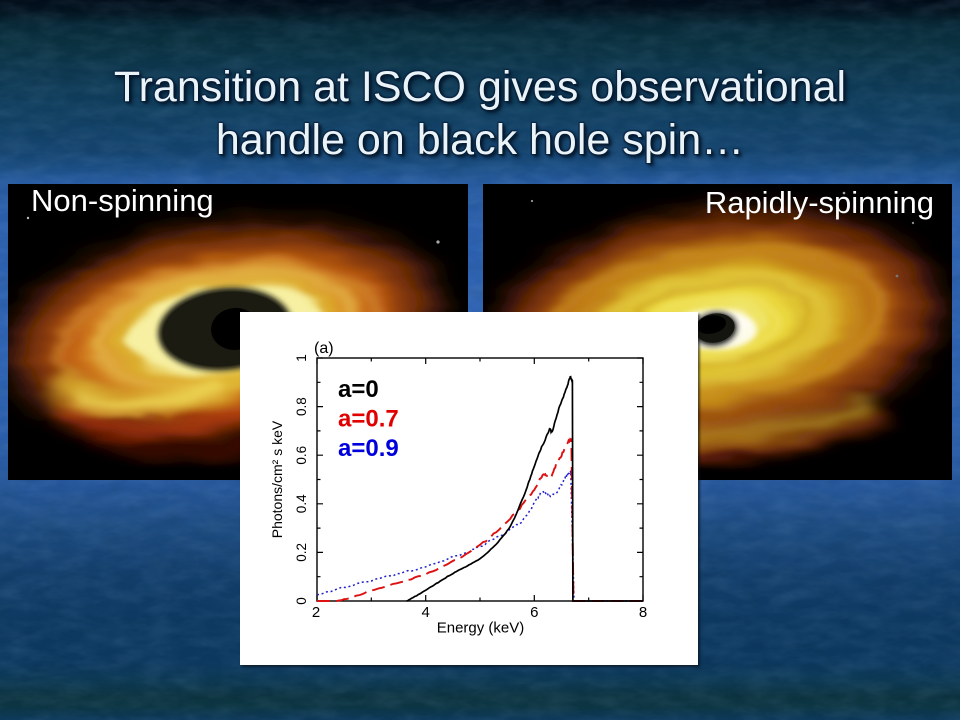 Image resolution: width=960 pixels, height=720 pixels. I want to click on svg-text: (a), so click(324, 348).